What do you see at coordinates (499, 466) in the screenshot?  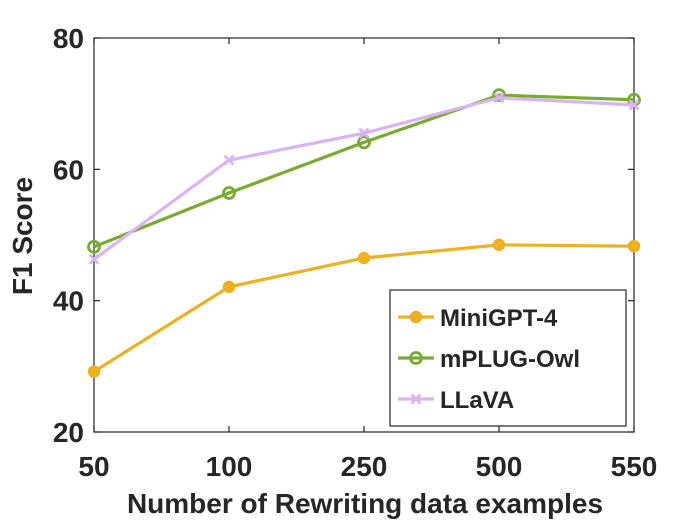 I see `x-tick-label: 500` at bounding box center [499, 466].